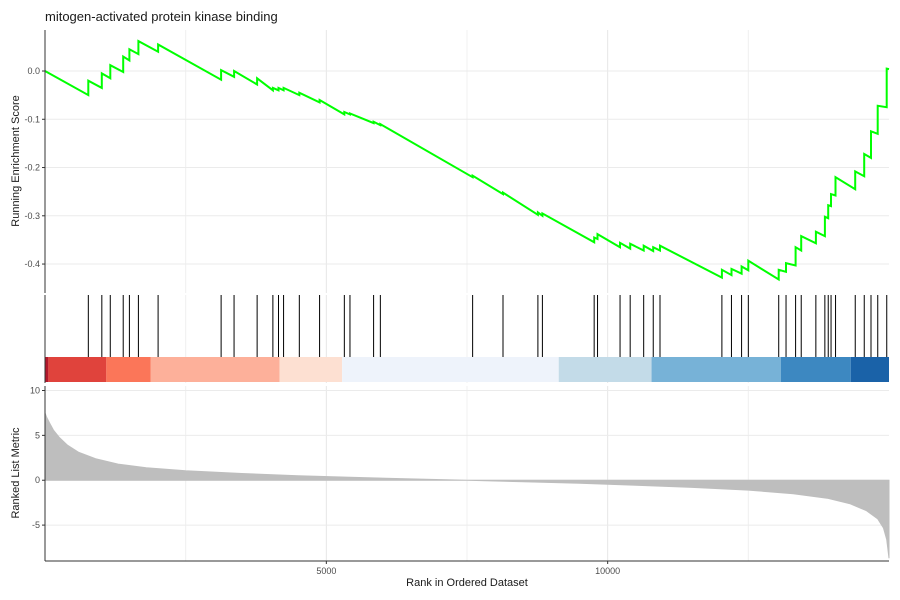 This screenshot has height=600, width=900. I want to click on x-axis-ticks: 5000 10000, so click(468, 568).